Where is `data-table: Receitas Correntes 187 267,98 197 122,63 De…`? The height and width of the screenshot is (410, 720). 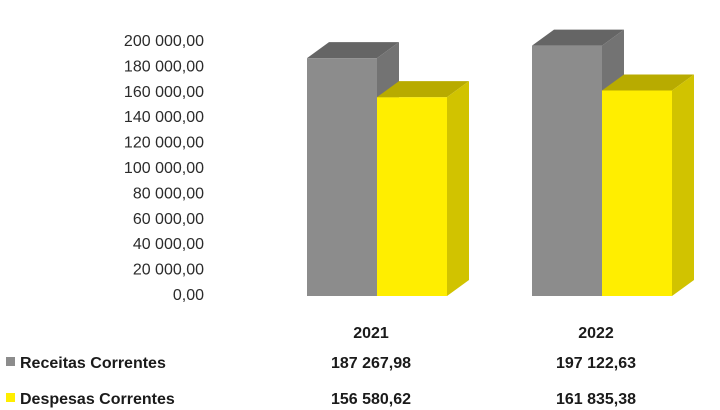
data-table: Receitas Correntes 187 267,98 197 122,63 De… is located at coordinates (321, 381).